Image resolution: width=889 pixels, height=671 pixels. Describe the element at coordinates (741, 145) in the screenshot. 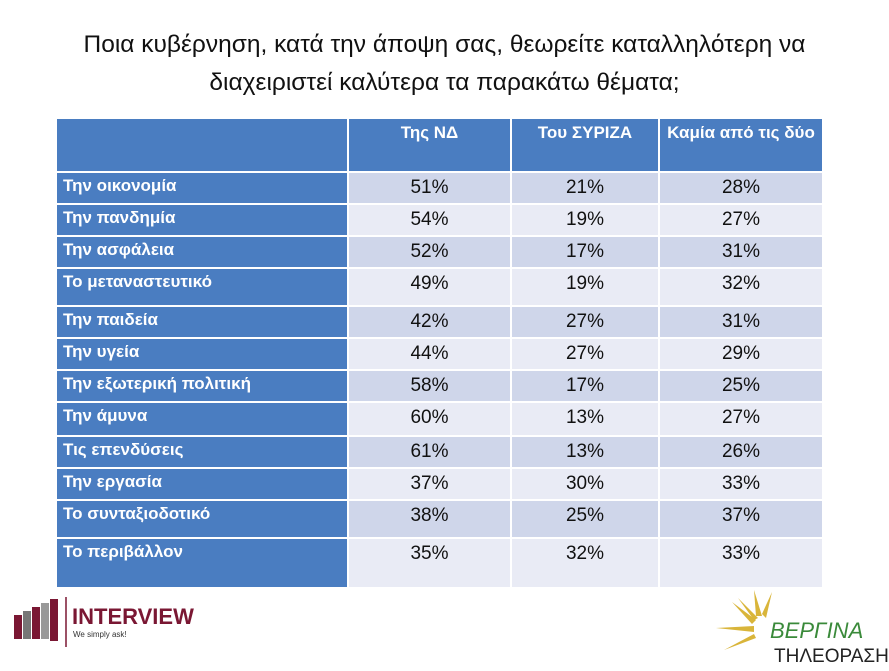

I see `header-neither: Καμία από τις δύο` at that location.